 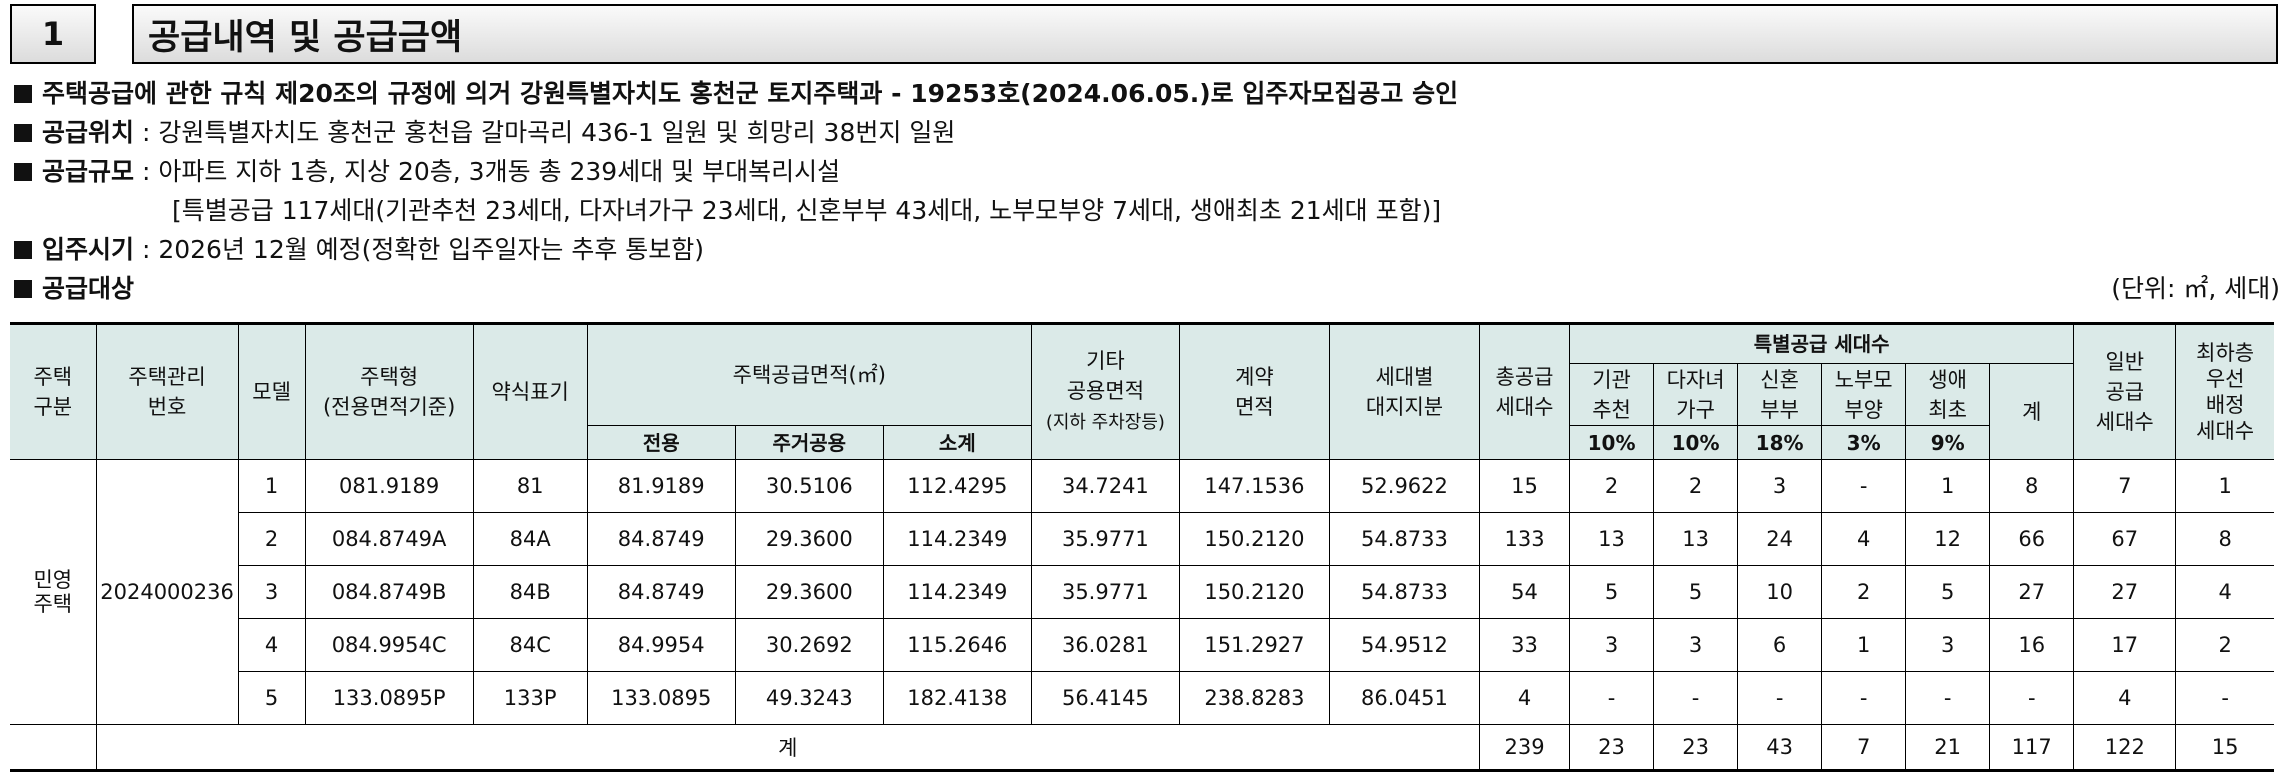 I want to click on cell-total-supply: 15, so click(x=1524, y=486).